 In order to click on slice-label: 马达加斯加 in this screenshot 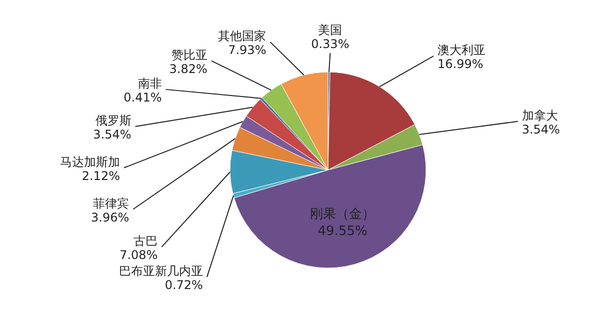, I will do `click(90, 161)`.